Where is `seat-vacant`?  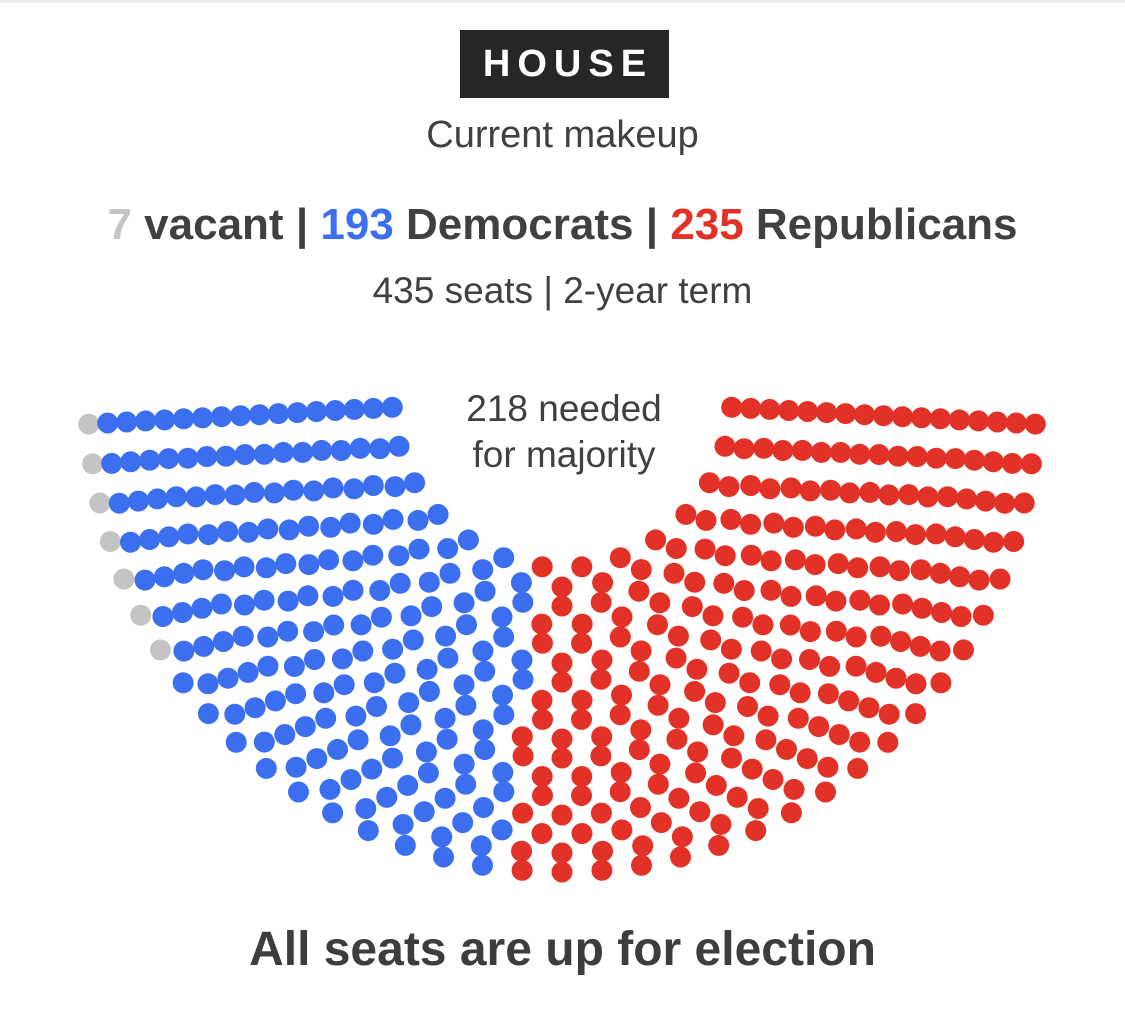 seat-vacant is located at coordinates (93, 464).